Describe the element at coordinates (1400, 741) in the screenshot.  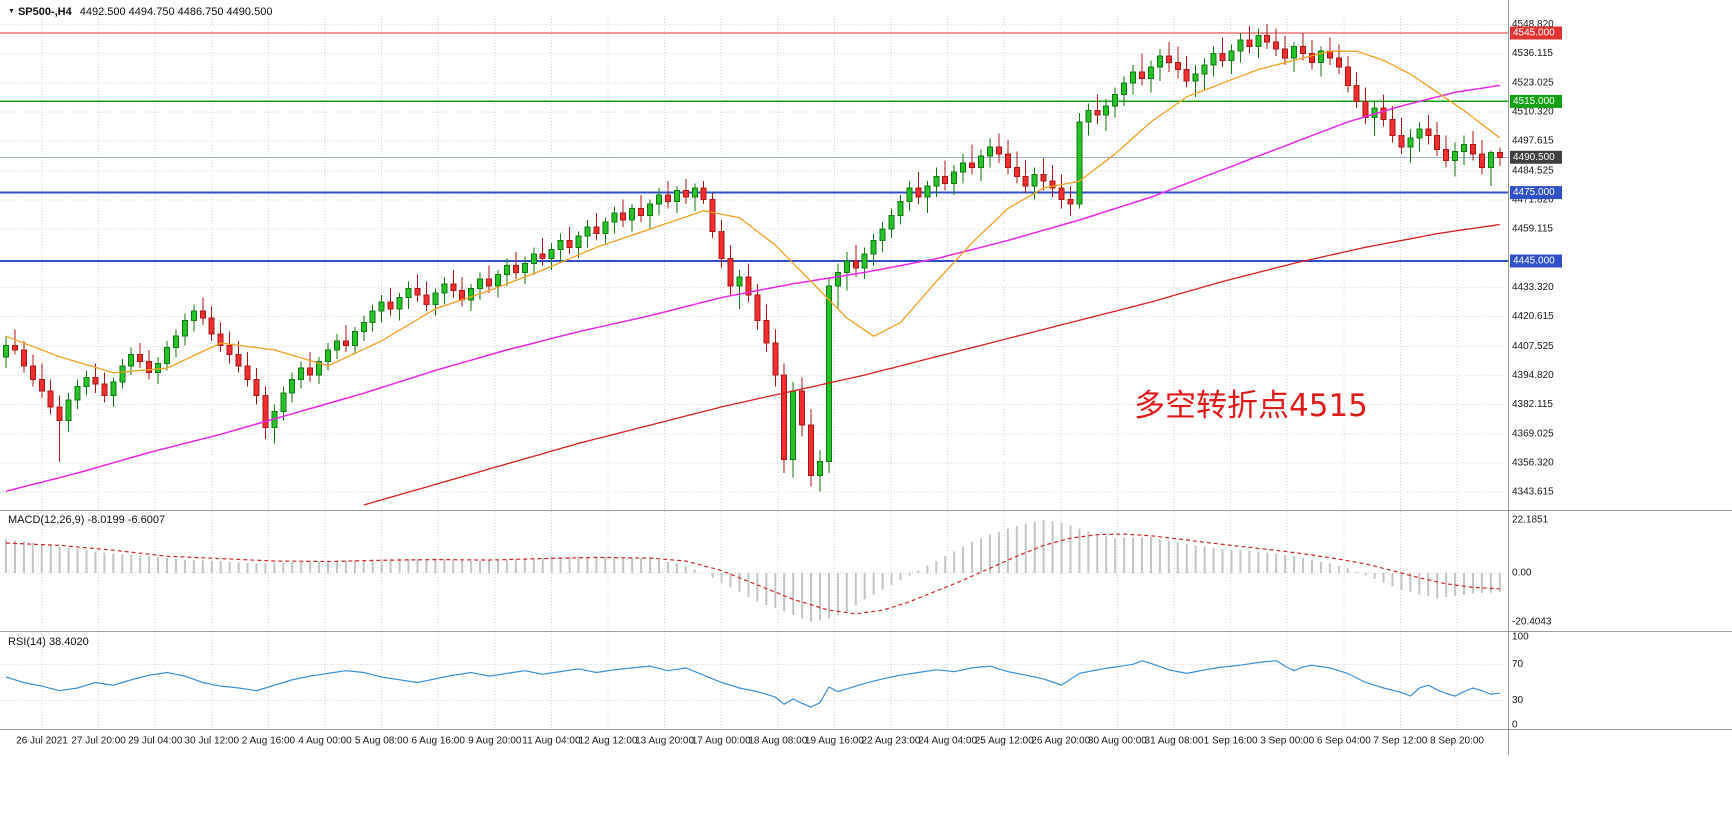
I see `time-label: 7 Sep 12:00` at that location.